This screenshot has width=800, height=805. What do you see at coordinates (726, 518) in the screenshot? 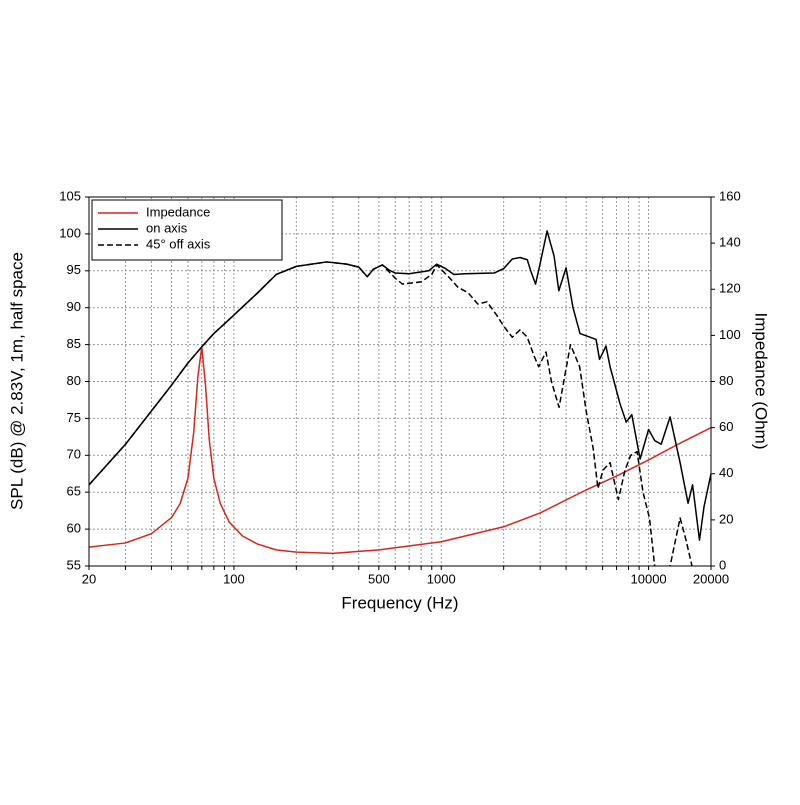
I see `y2-tick-label: 20` at bounding box center [726, 518].